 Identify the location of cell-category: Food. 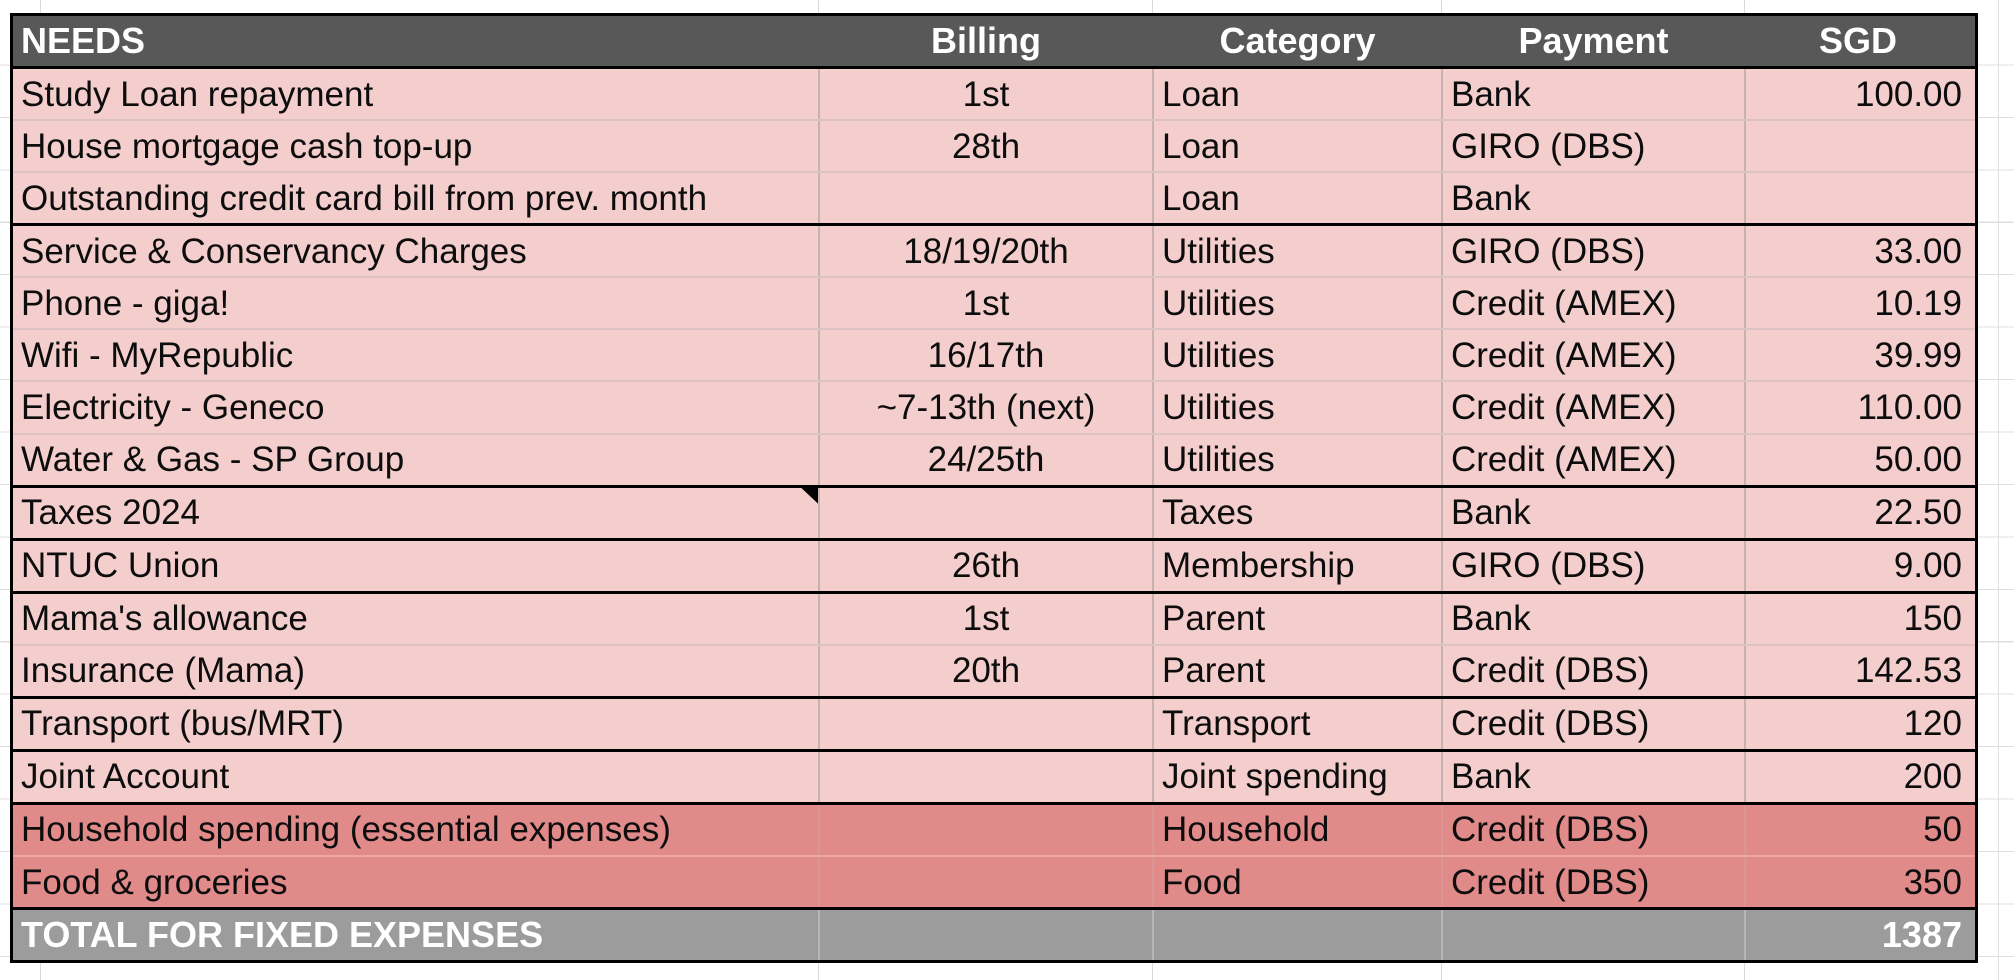
(1296, 882).